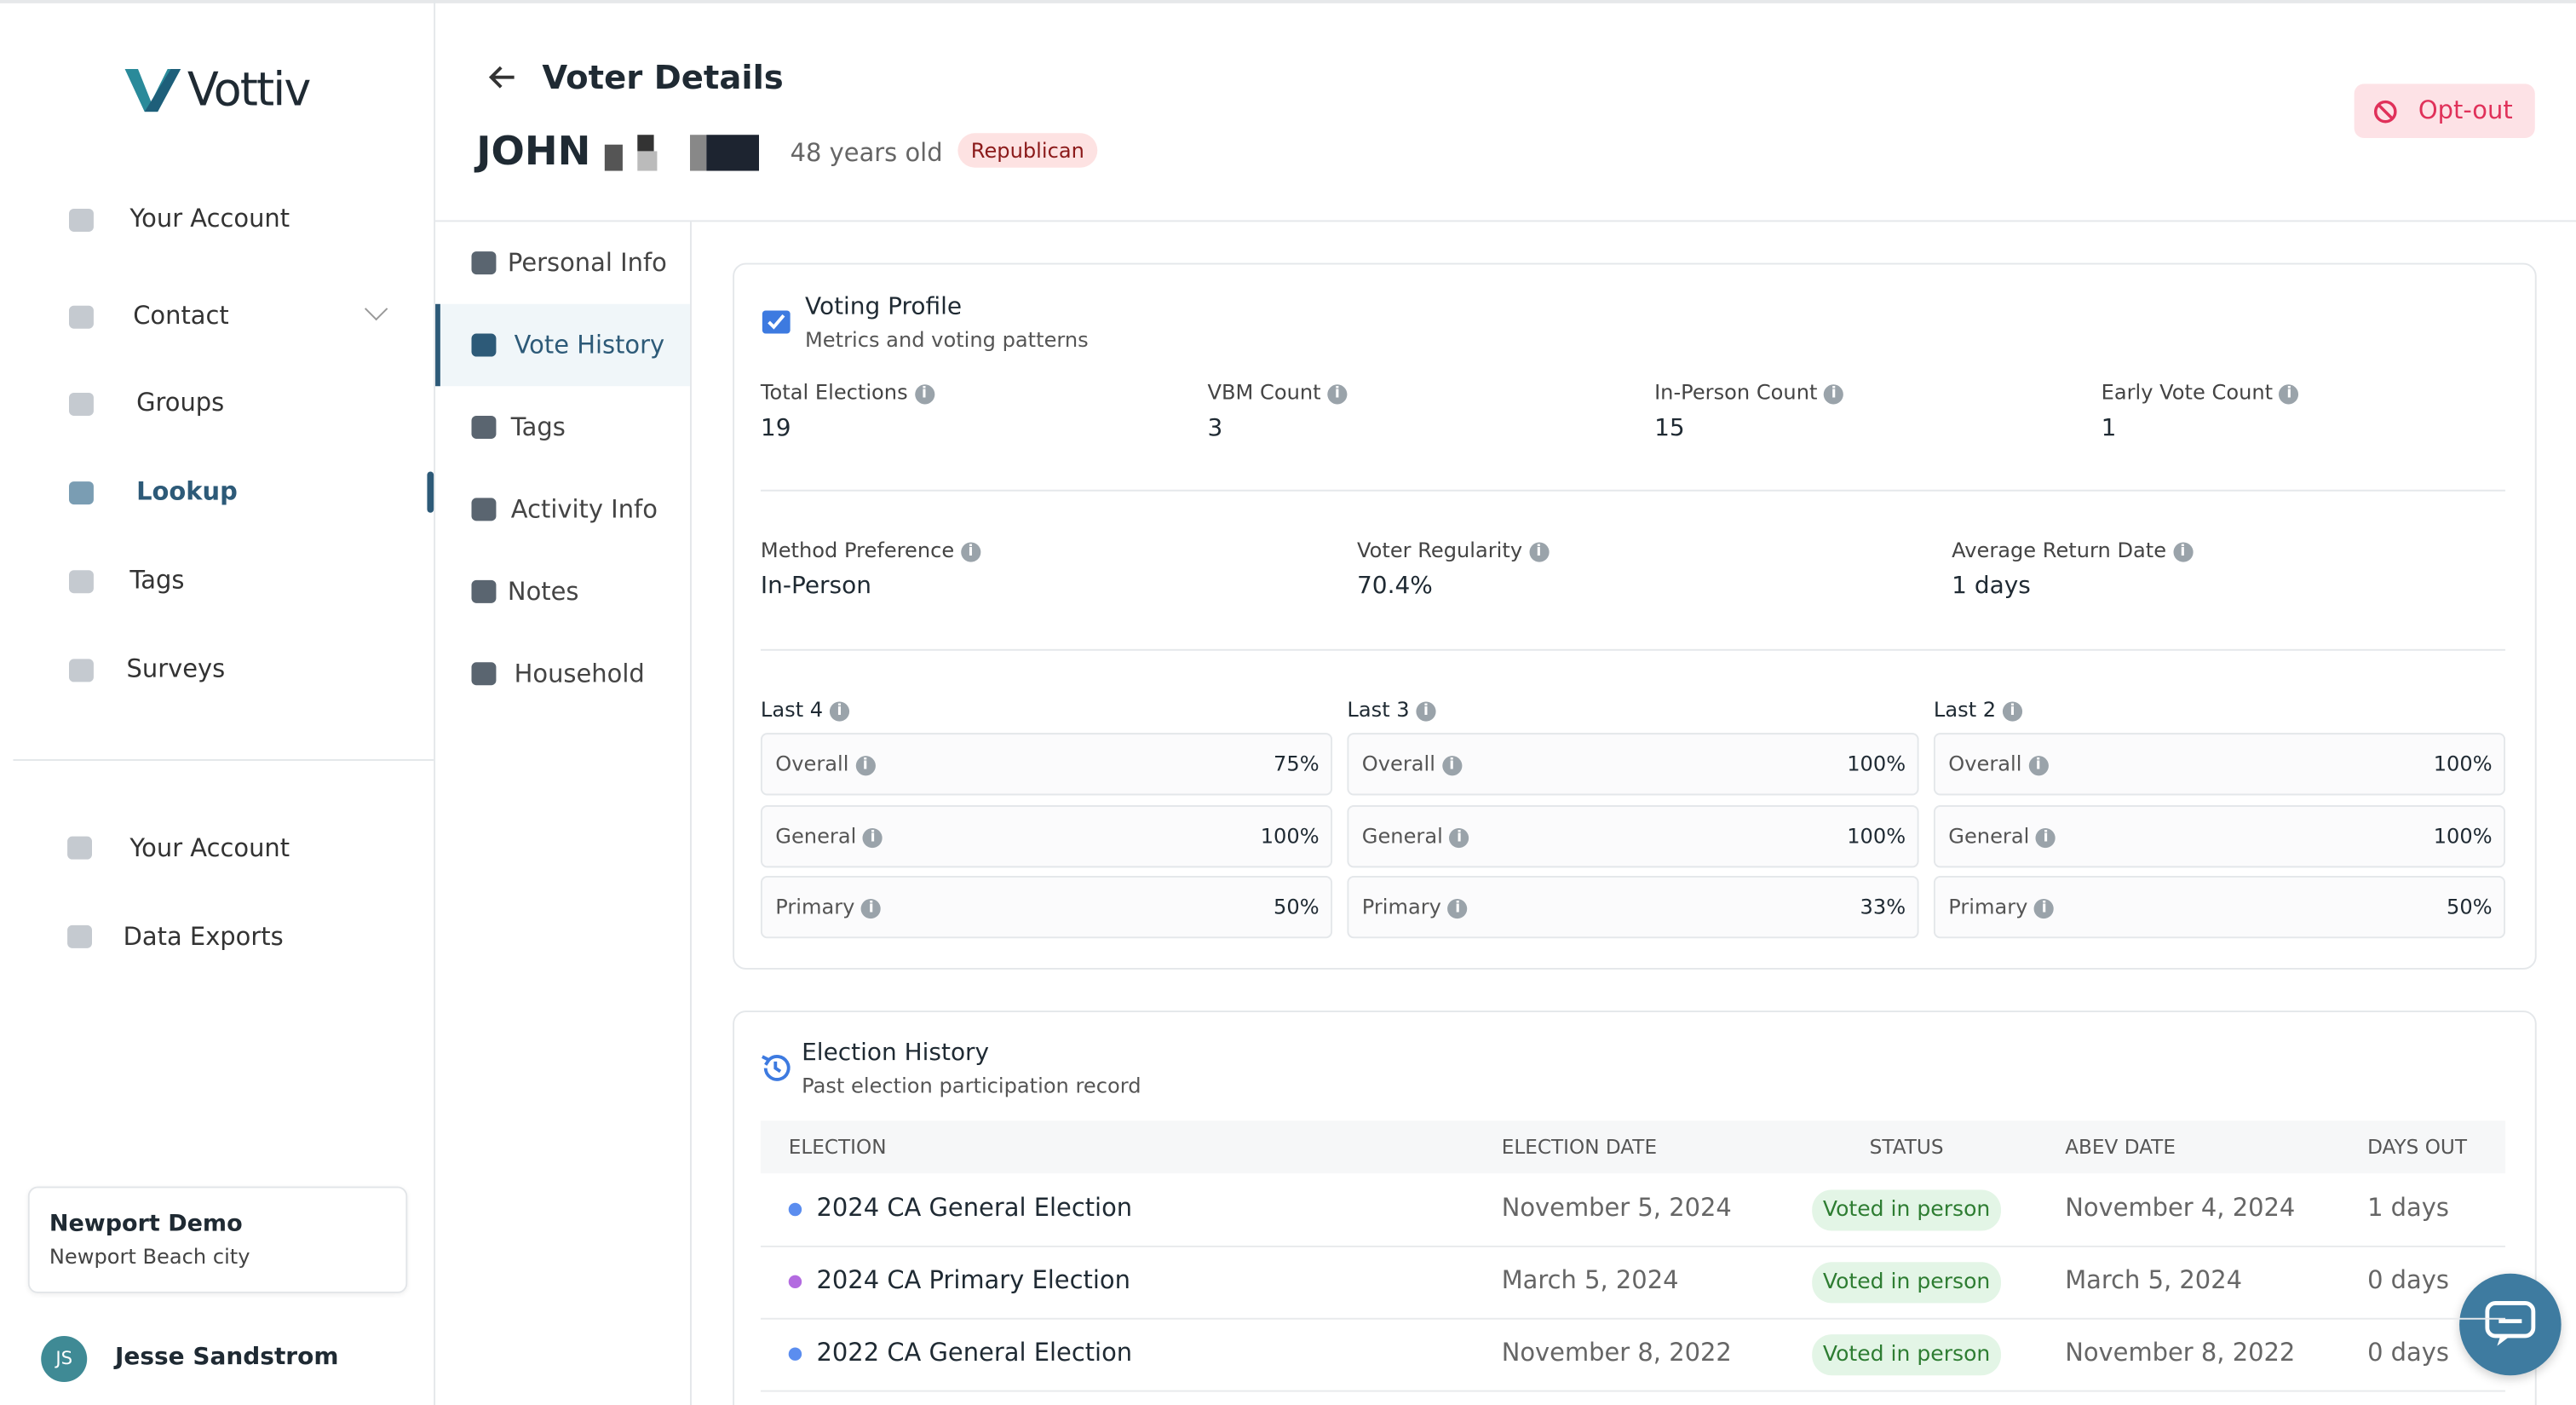 The height and width of the screenshot is (1405, 2576). Describe the element at coordinates (974, 1208) in the screenshot. I see `election-name: 2024 CA General Election` at that location.